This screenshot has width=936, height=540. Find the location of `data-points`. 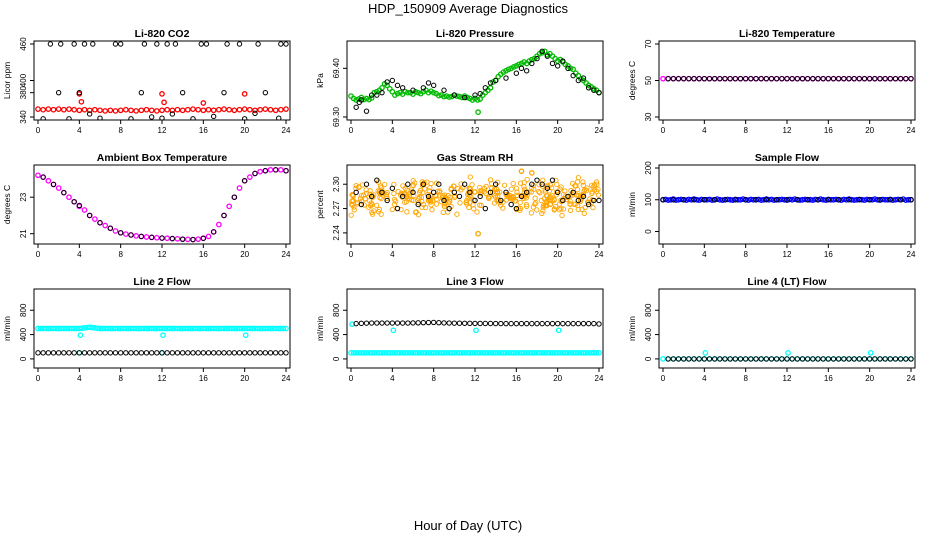

data-points is located at coordinates (475, 81).